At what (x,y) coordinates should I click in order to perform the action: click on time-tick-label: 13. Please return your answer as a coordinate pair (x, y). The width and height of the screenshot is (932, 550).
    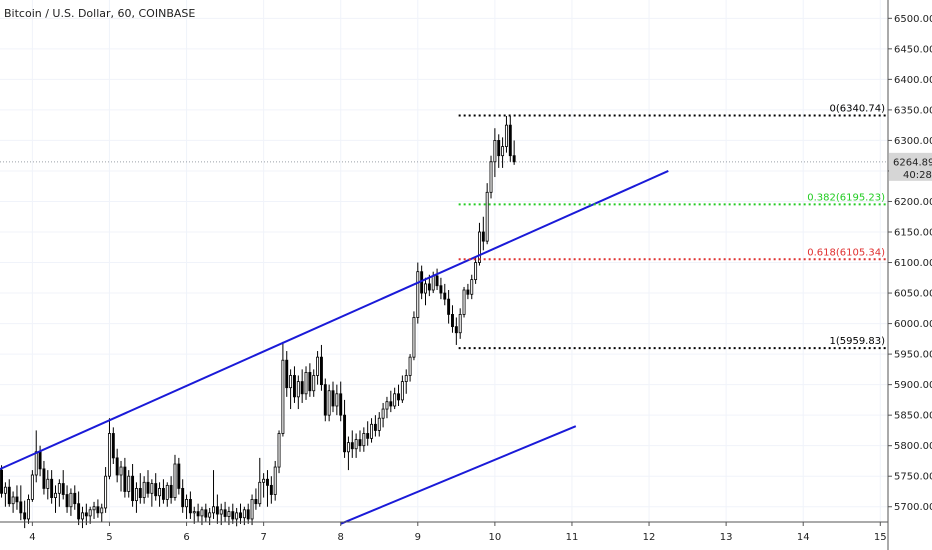
    Looking at the image, I should click on (726, 537).